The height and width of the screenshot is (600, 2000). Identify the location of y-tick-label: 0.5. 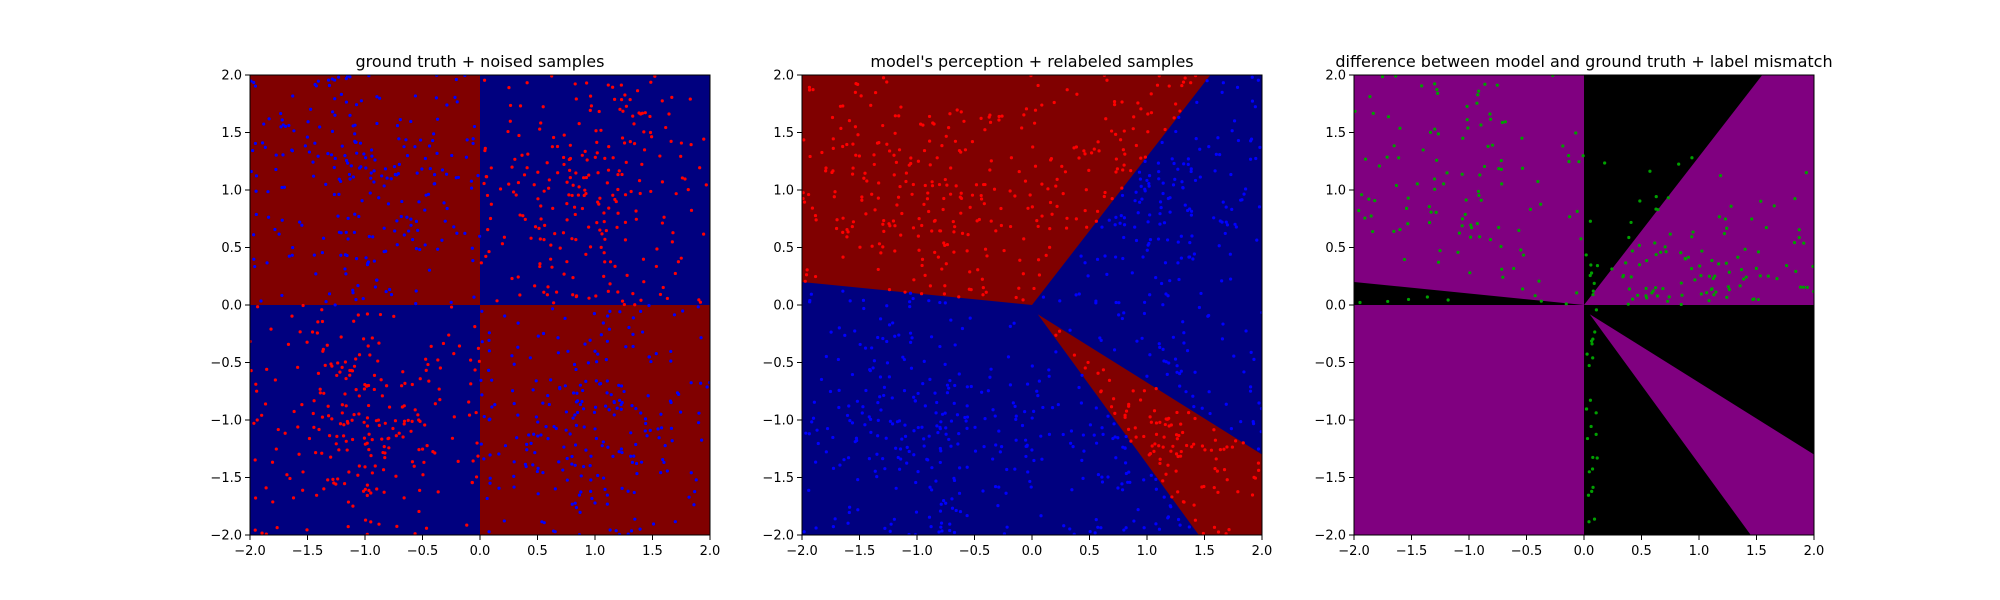
(231, 248).